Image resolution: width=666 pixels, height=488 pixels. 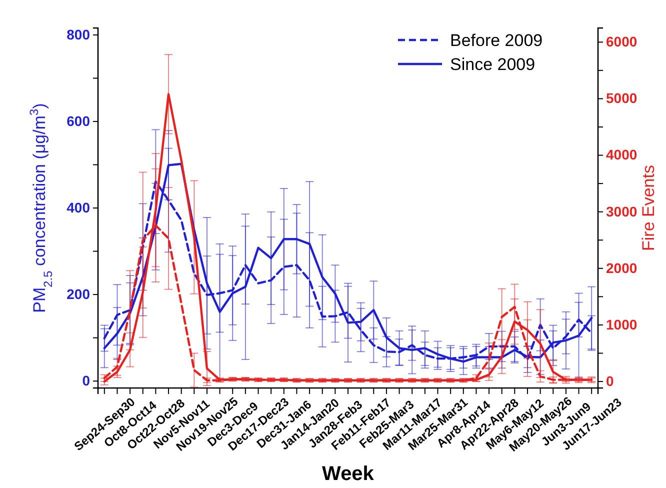 I want to click on y2-axis-title: Fire Events, so click(x=648, y=208).